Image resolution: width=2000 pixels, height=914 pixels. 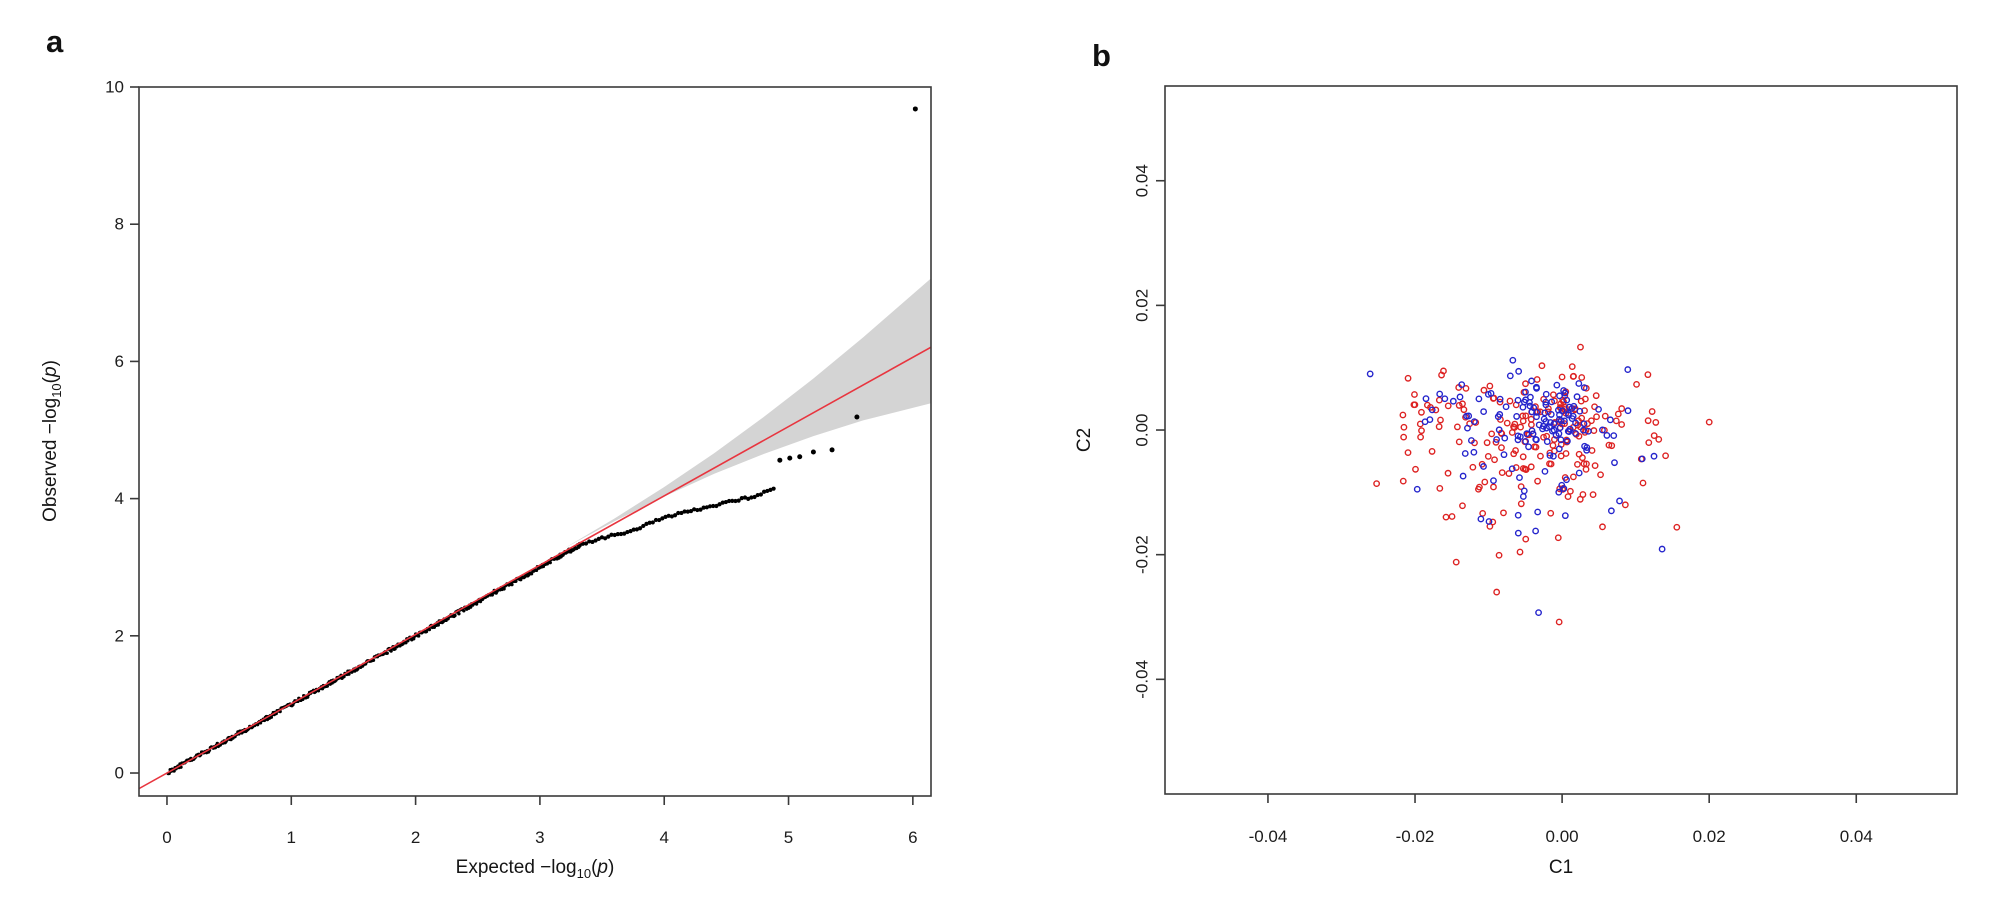 I want to click on scatter-series-blue-group, so click(x=1516, y=486).